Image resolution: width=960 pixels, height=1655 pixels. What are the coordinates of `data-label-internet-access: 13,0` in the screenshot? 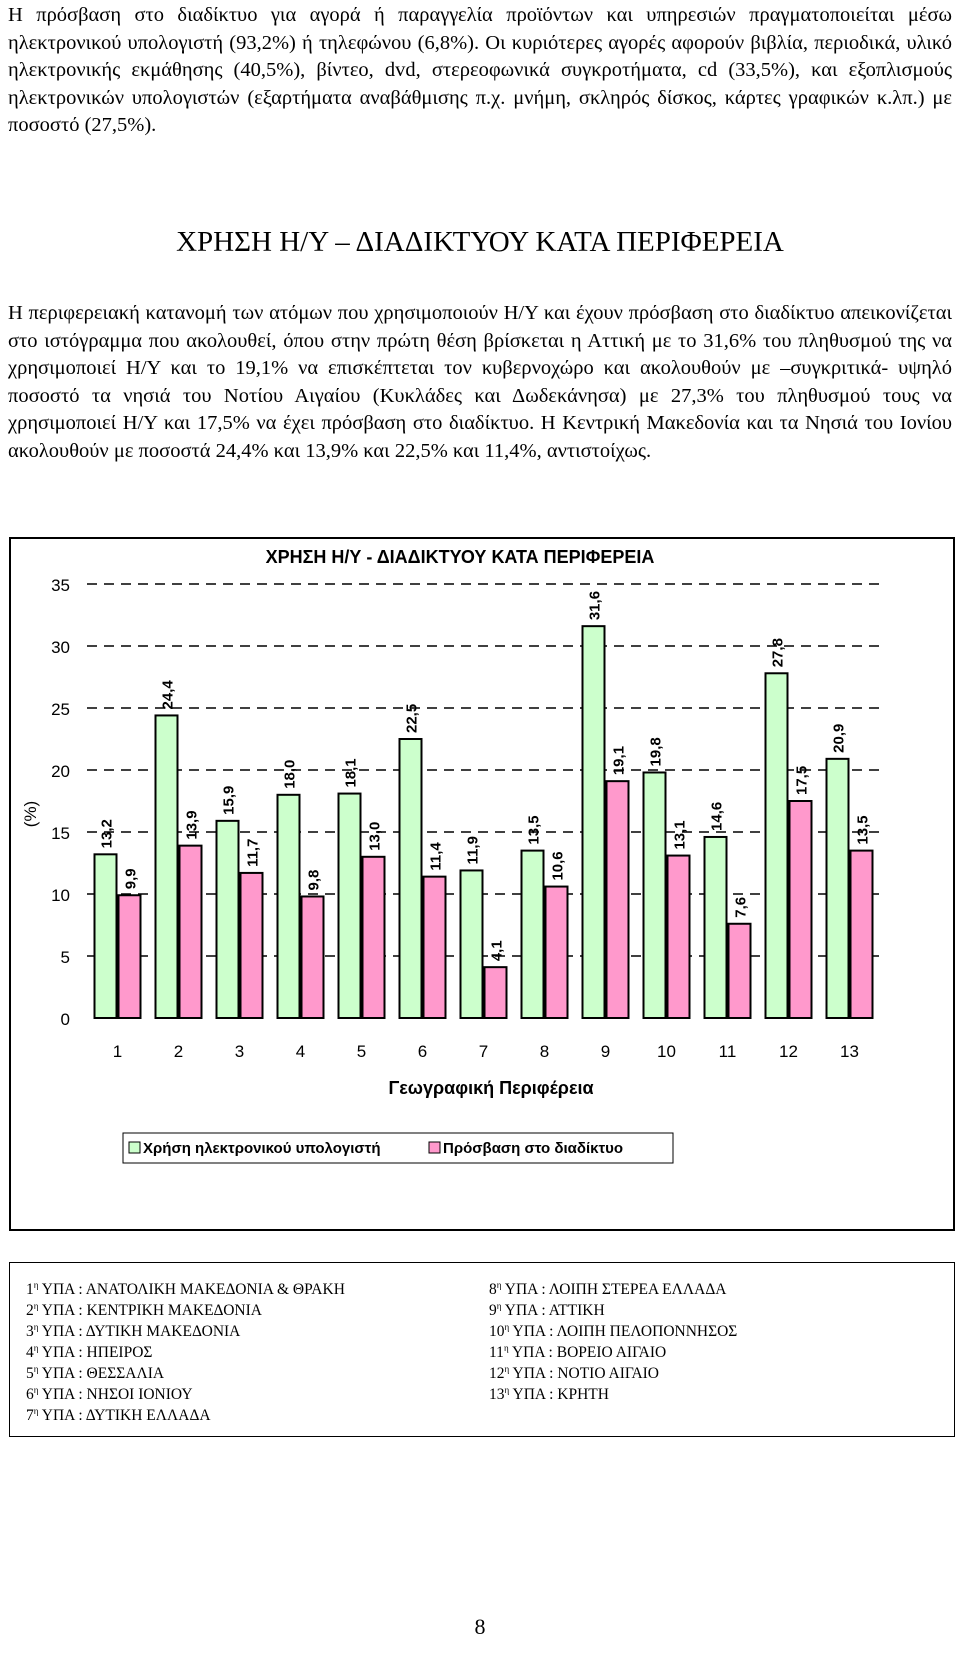 It's located at (375, 836).